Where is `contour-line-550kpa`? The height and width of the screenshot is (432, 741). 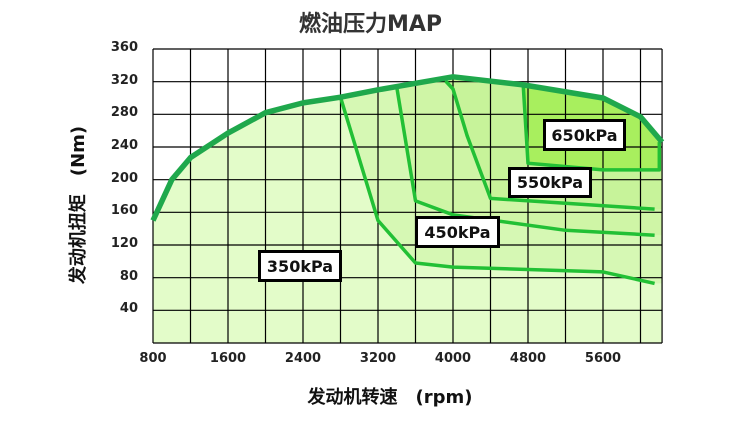
contour-line-550kpa is located at coordinates (549, 145).